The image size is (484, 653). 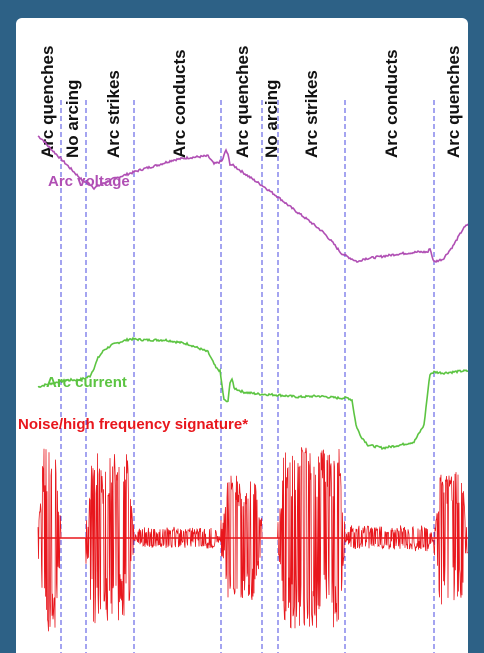 I want to click on noise-signature-label: Noise/high frequency signature*, so click(x=133, y=424).